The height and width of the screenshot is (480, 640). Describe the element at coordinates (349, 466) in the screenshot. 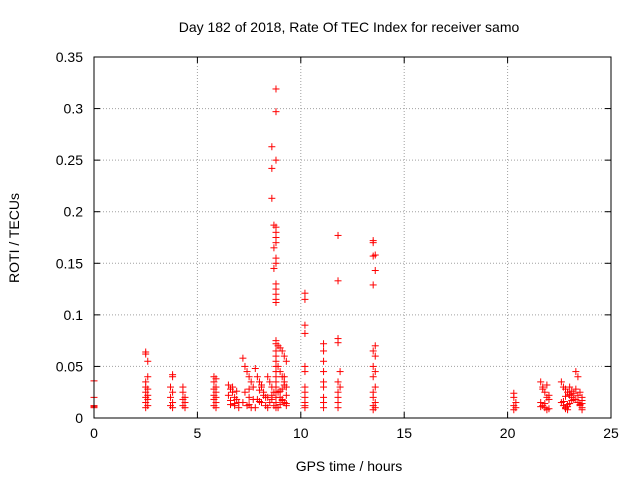

I see `x-axis-label: GPS time / hours` at that location.